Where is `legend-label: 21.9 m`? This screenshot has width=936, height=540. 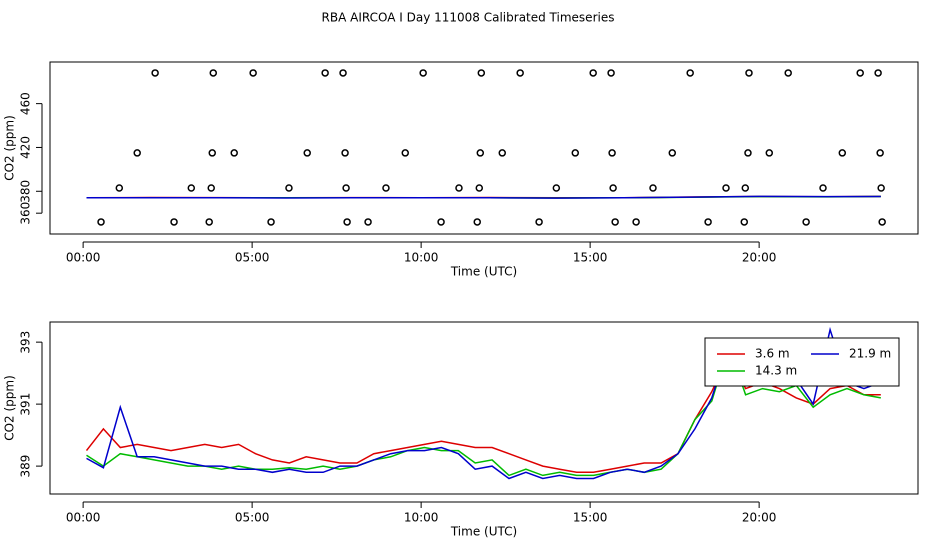
legend-label: 21.9 m is located at coordinates (870, 354).